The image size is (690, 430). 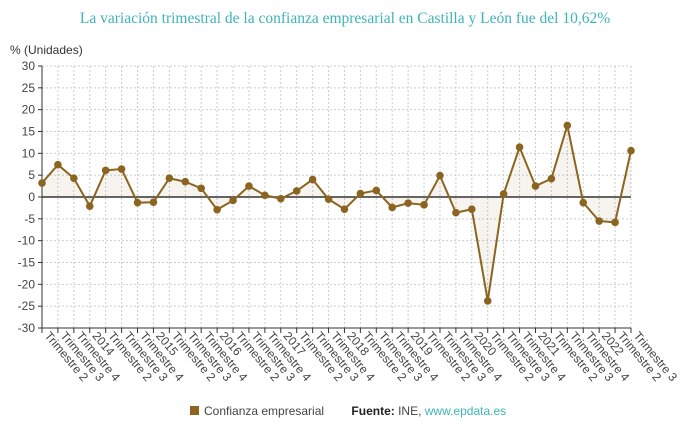 What do you see at coordinates (465, 411) in the screenshot?
I see `source-link: www.epdata.es` at bounding box center [465, 411].